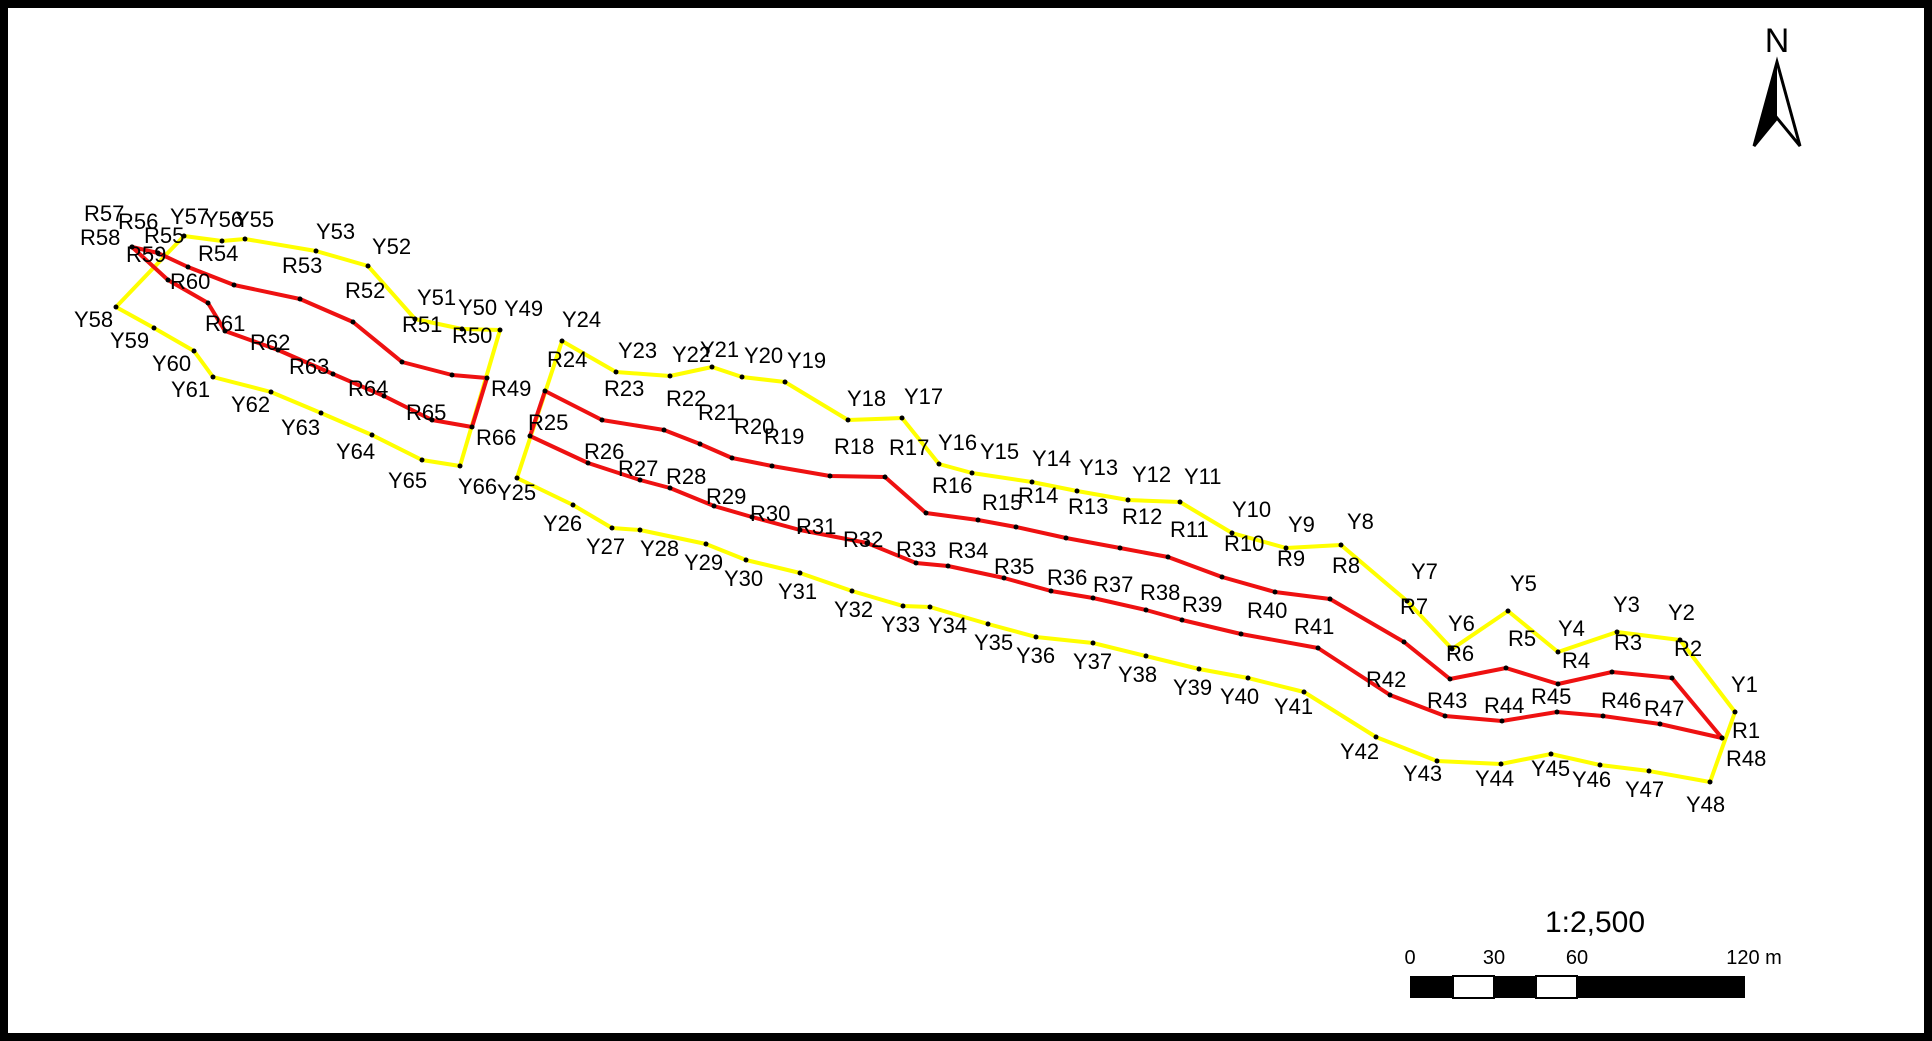  What do you see at coordinates (573, 505) in the screenshot?
I see `yellow-point-y26` at bounding box center [573, 505].